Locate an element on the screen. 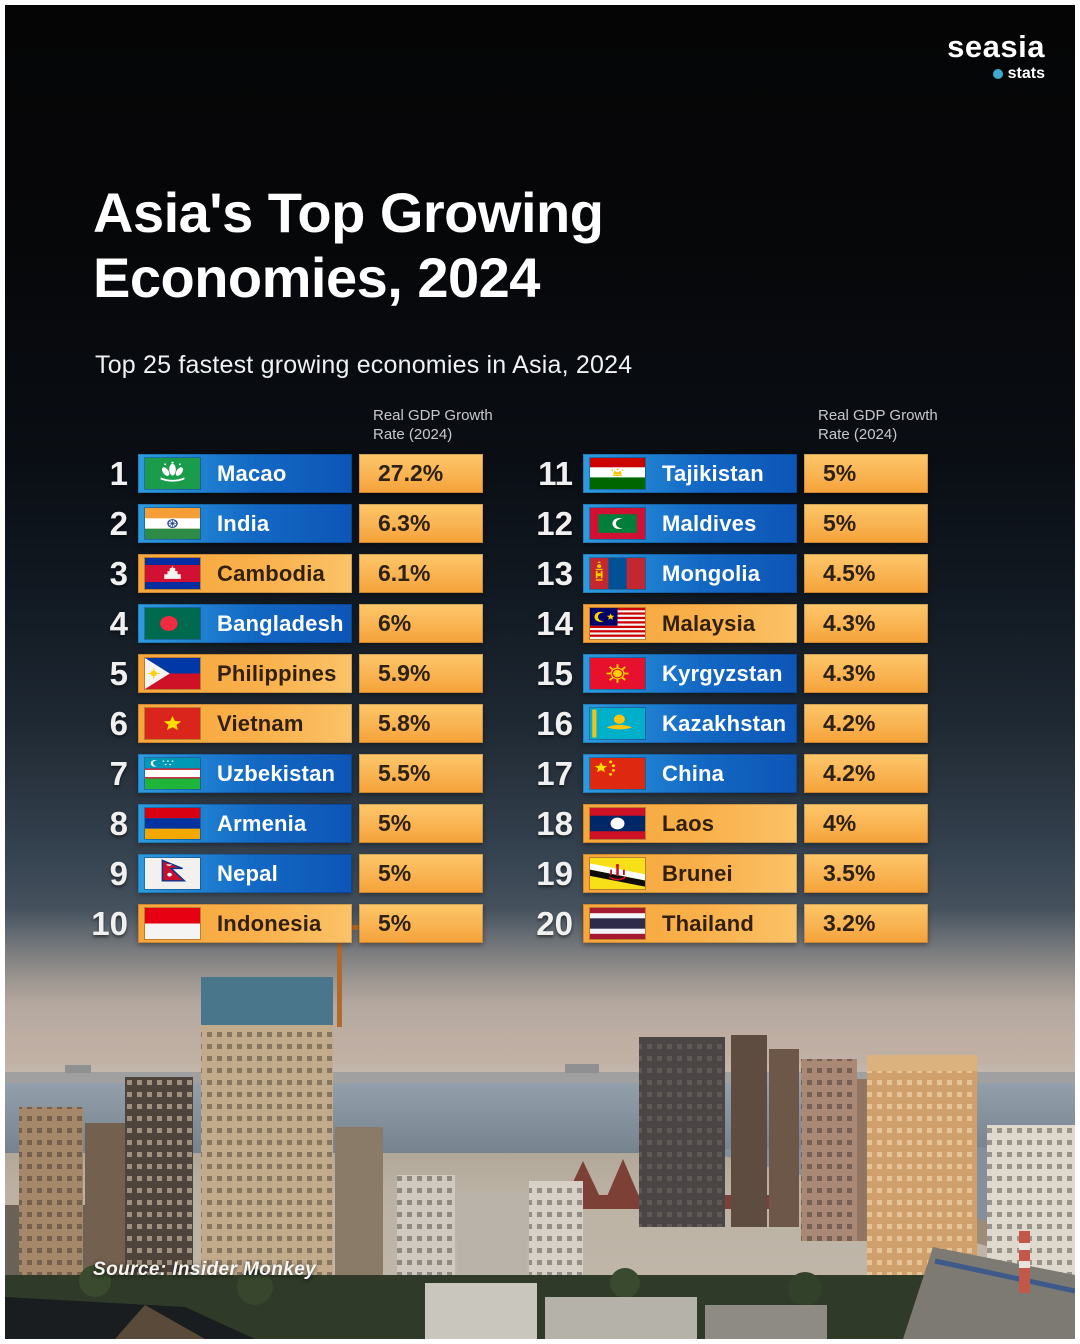  table-row: 15 Kyrgyzstan 4.3% is located at coordinates (726, 673).